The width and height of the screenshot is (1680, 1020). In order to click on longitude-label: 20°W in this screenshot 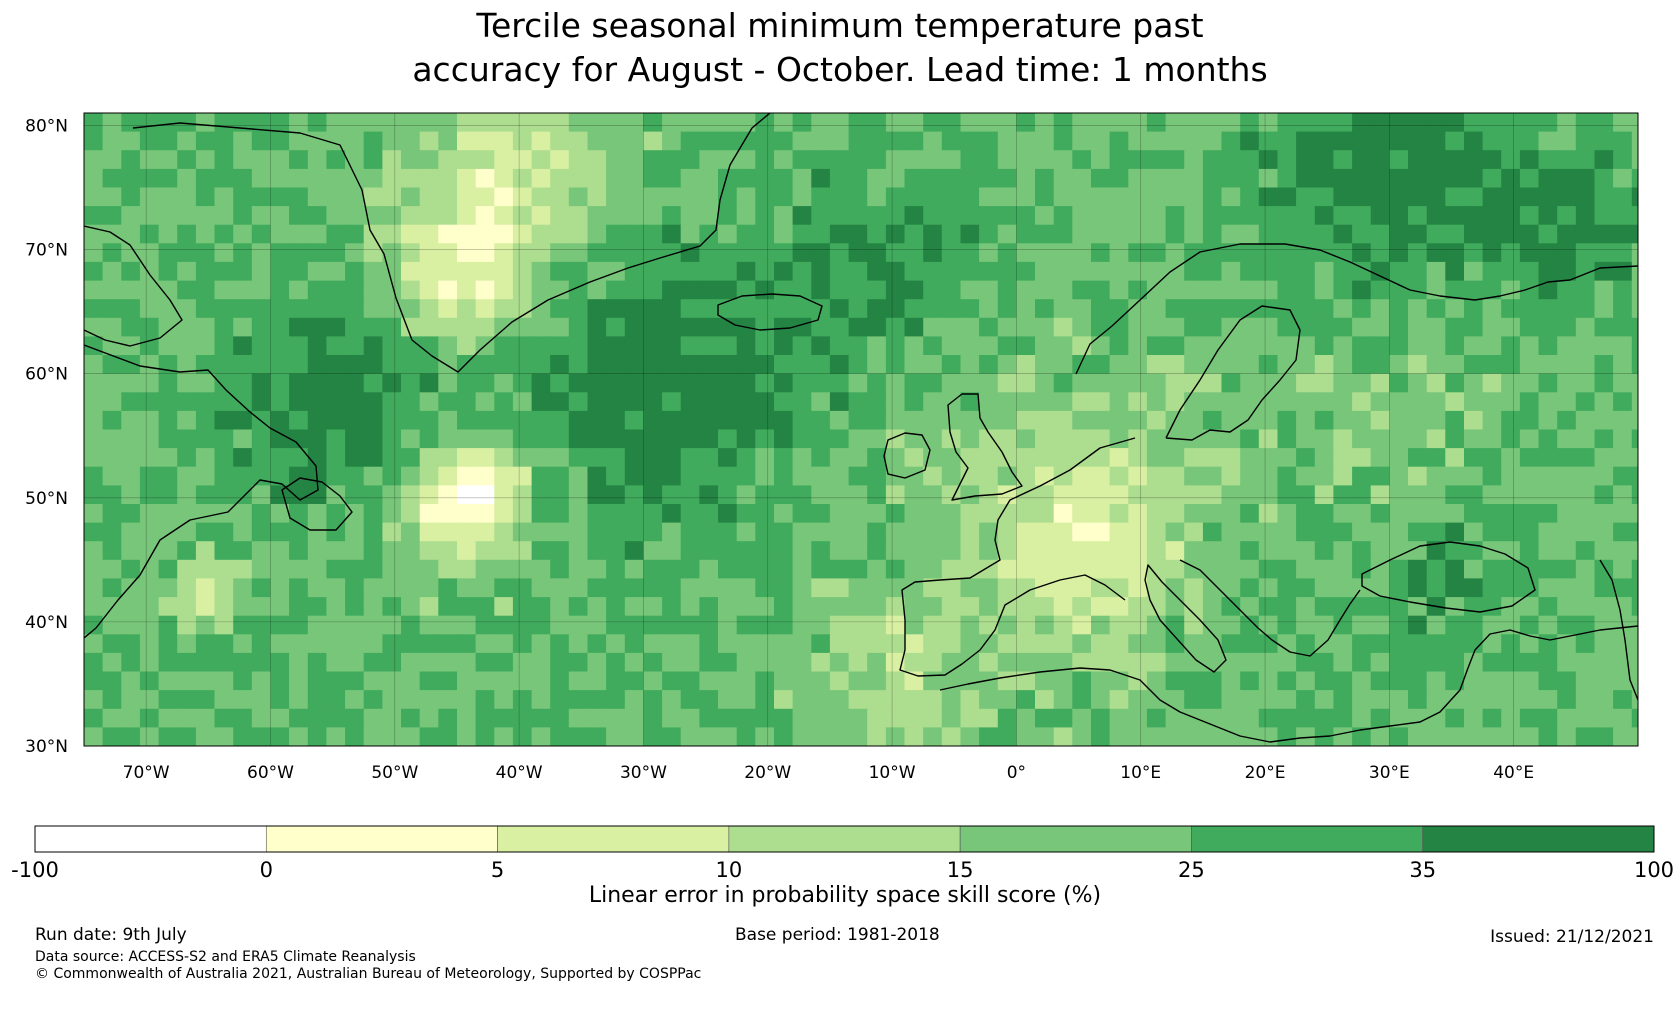, I will do `click(767, 773)`.